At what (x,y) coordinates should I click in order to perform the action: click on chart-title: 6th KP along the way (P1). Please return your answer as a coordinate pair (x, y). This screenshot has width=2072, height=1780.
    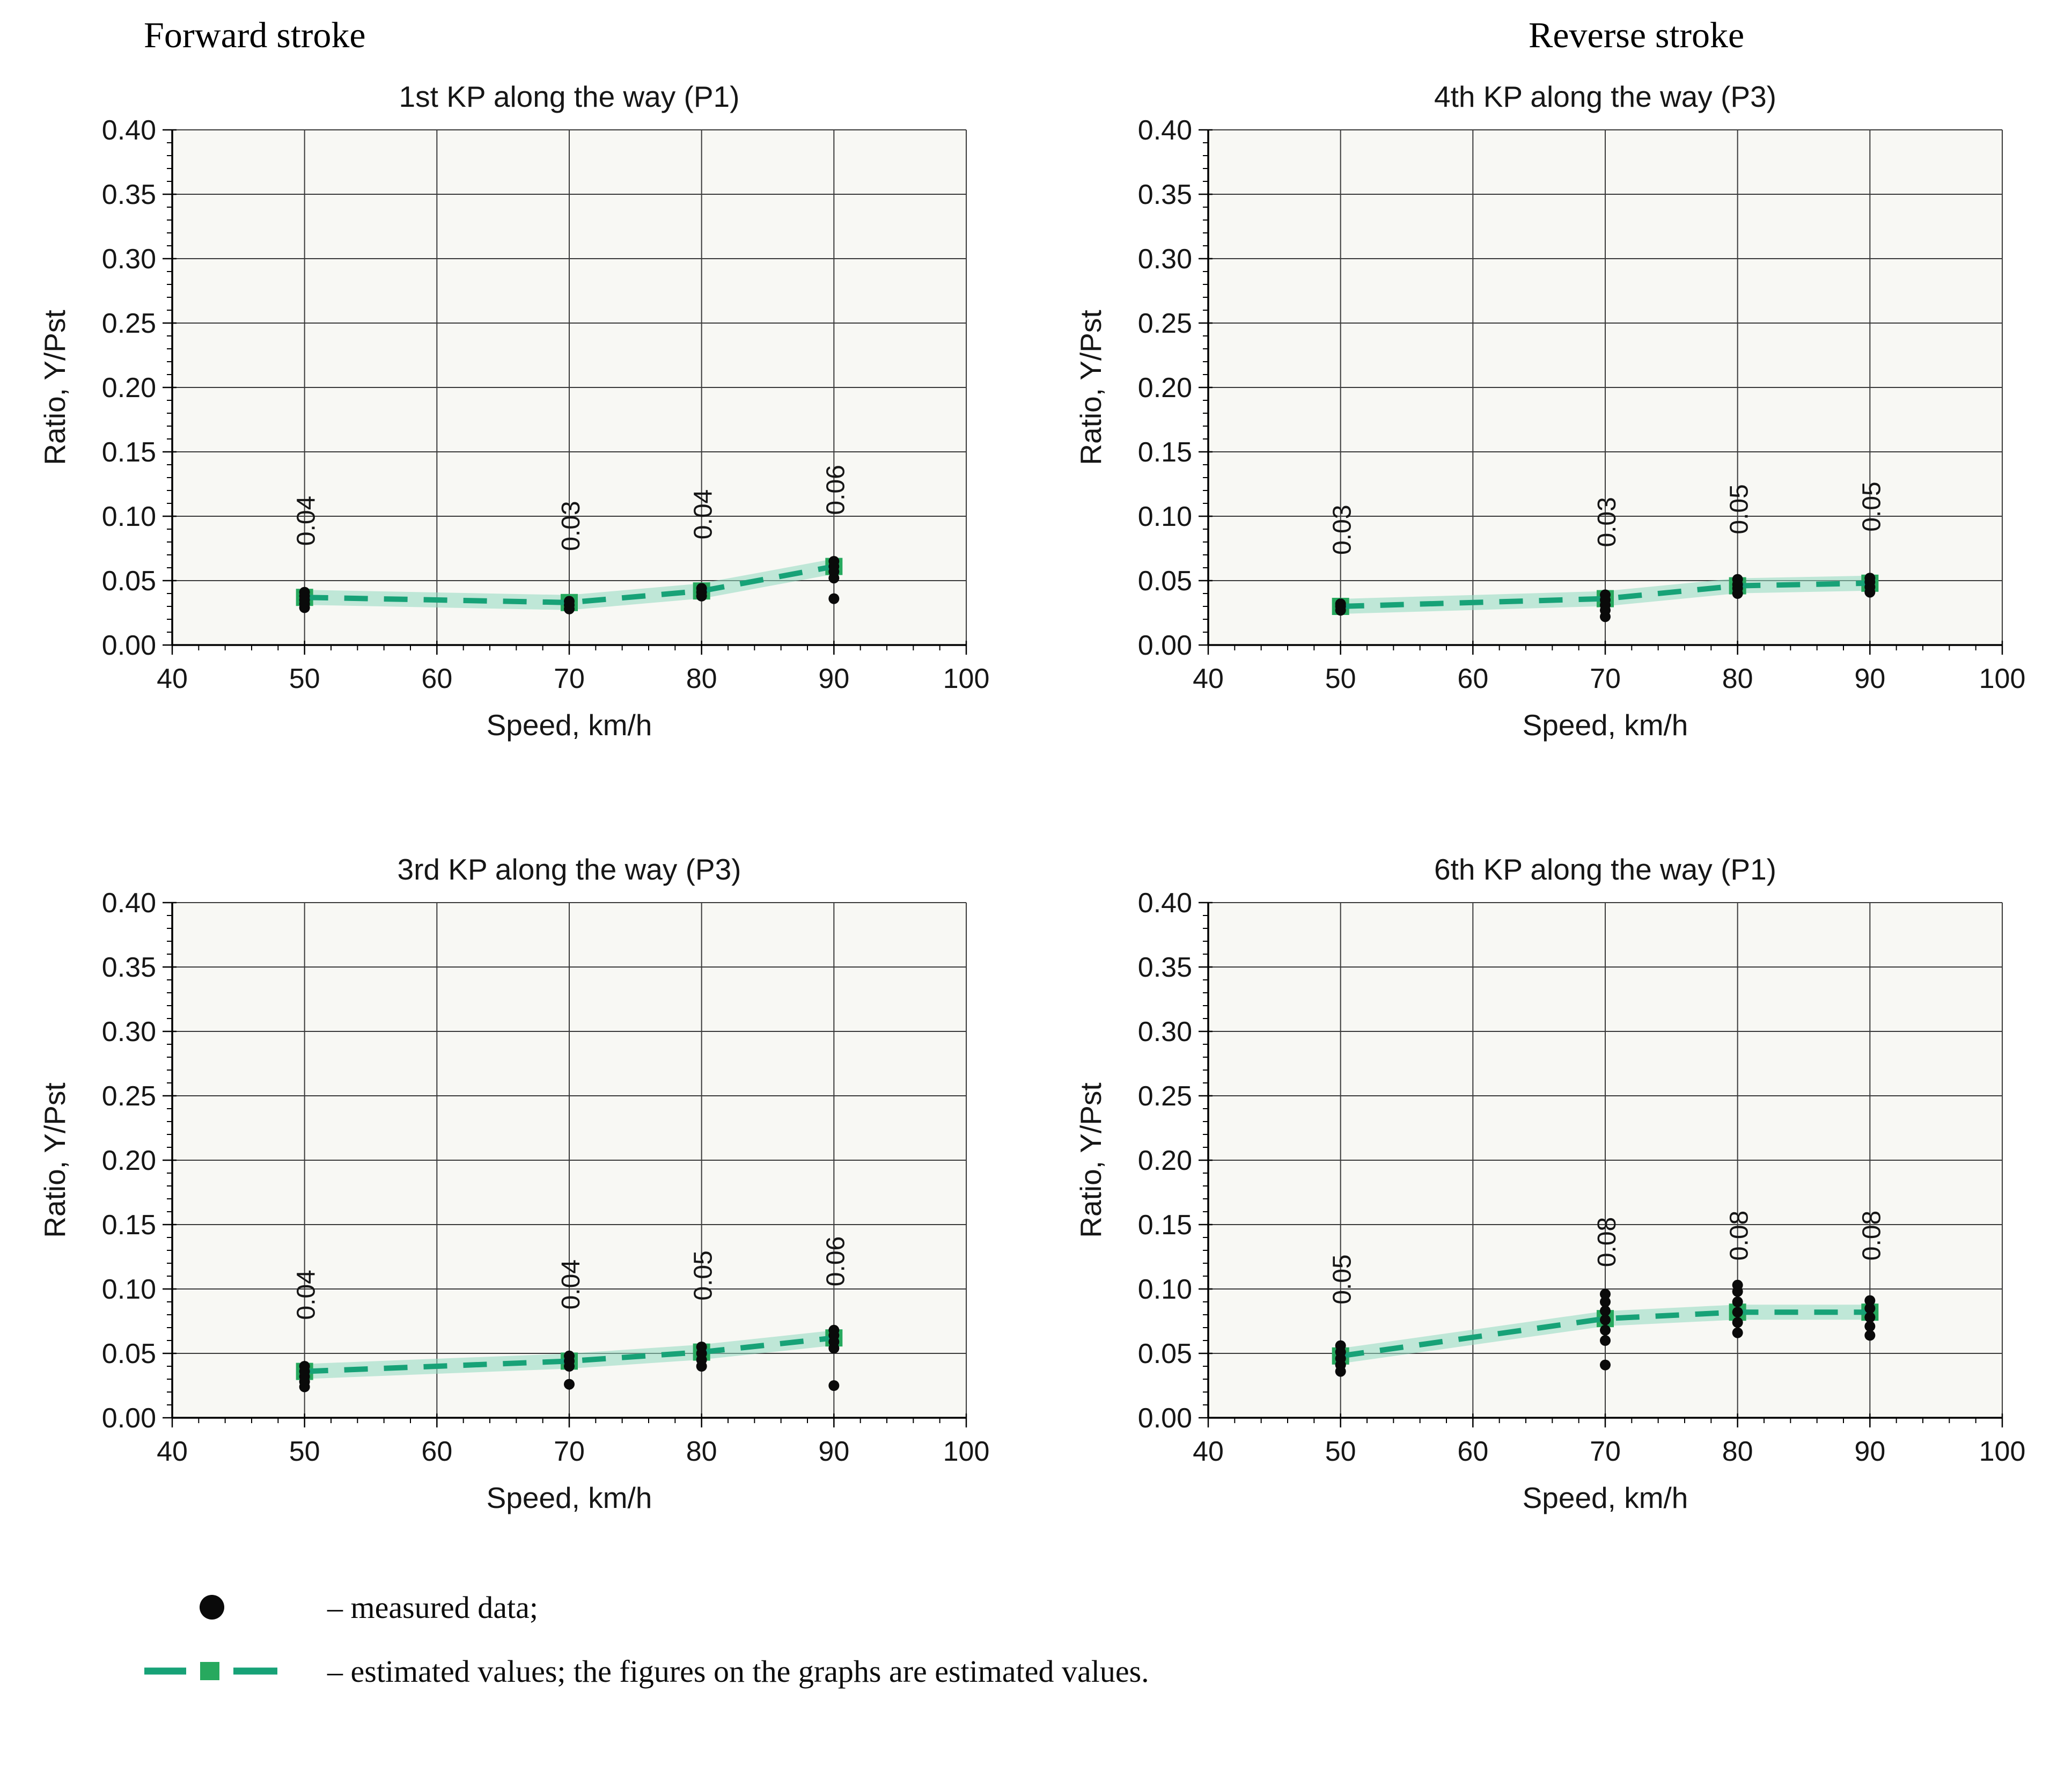
    Looking at the image, I should click on (1605, 869).